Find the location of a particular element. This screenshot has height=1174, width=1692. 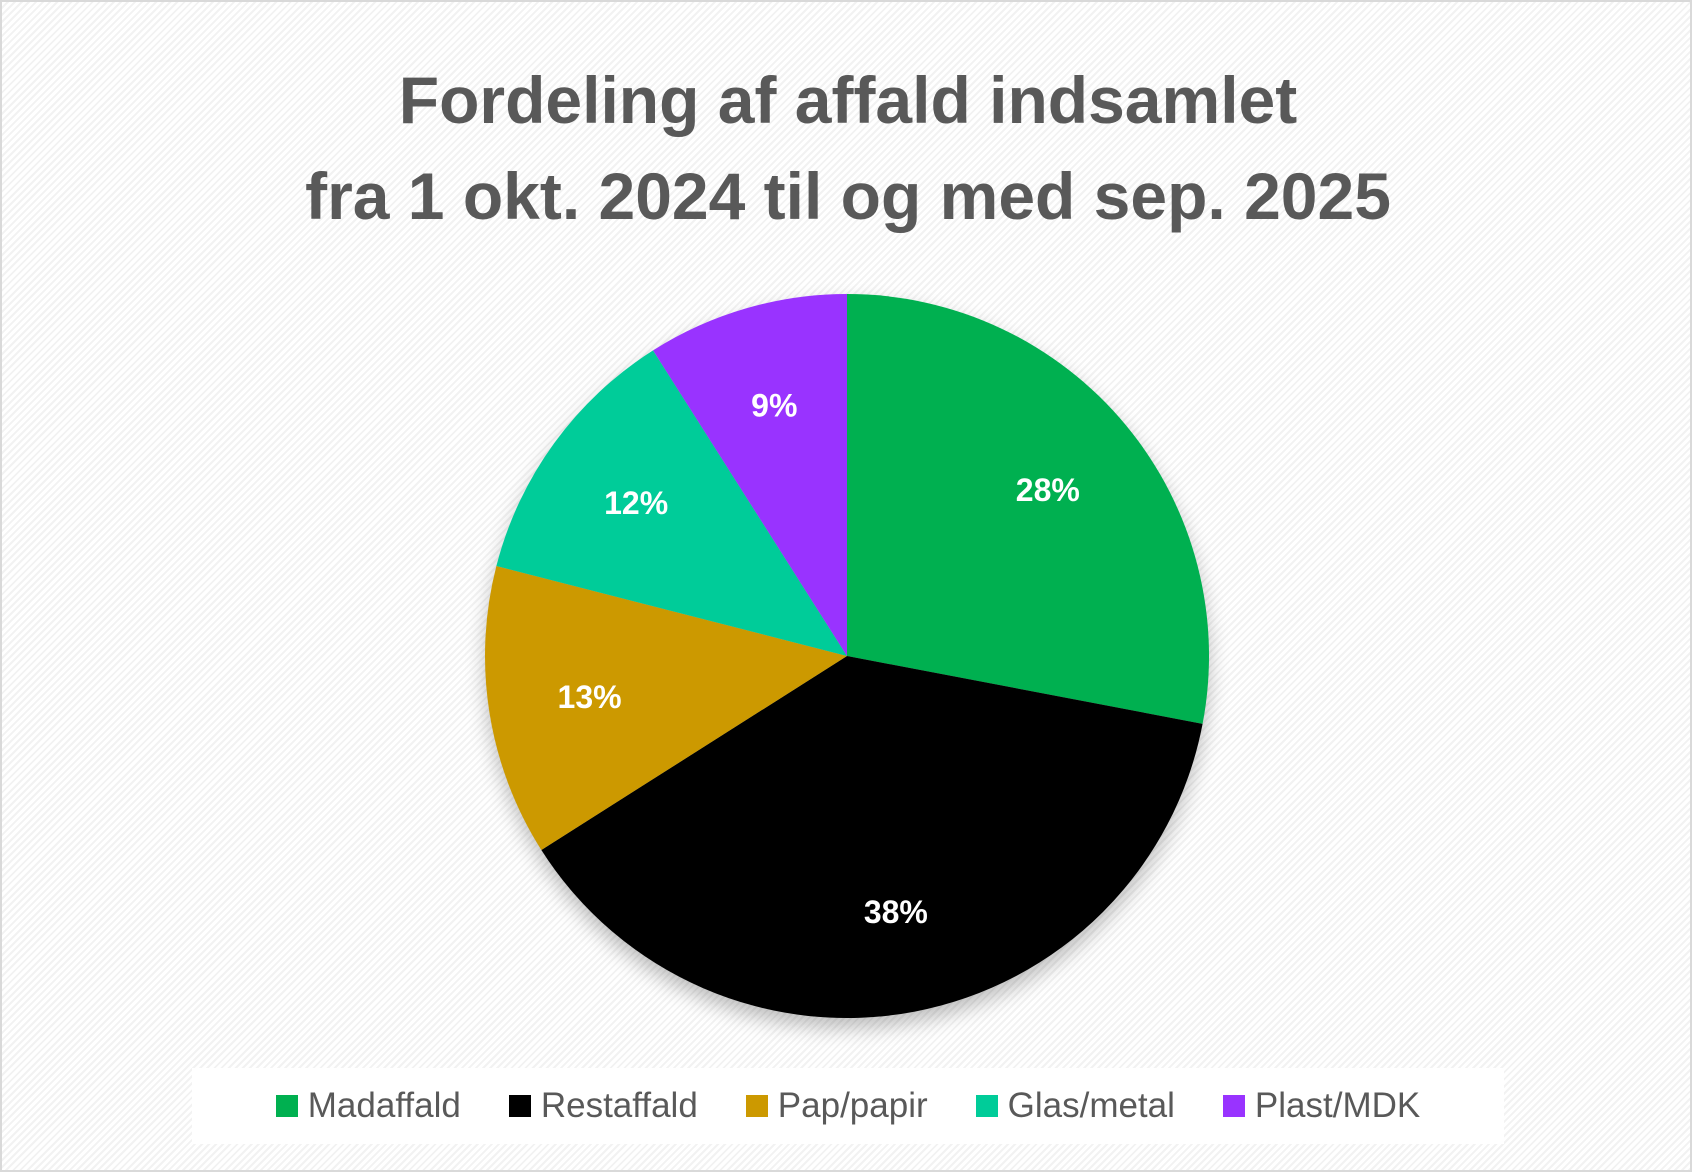

legend-item: Glas/metal is located at coordinates (1075, 1106).